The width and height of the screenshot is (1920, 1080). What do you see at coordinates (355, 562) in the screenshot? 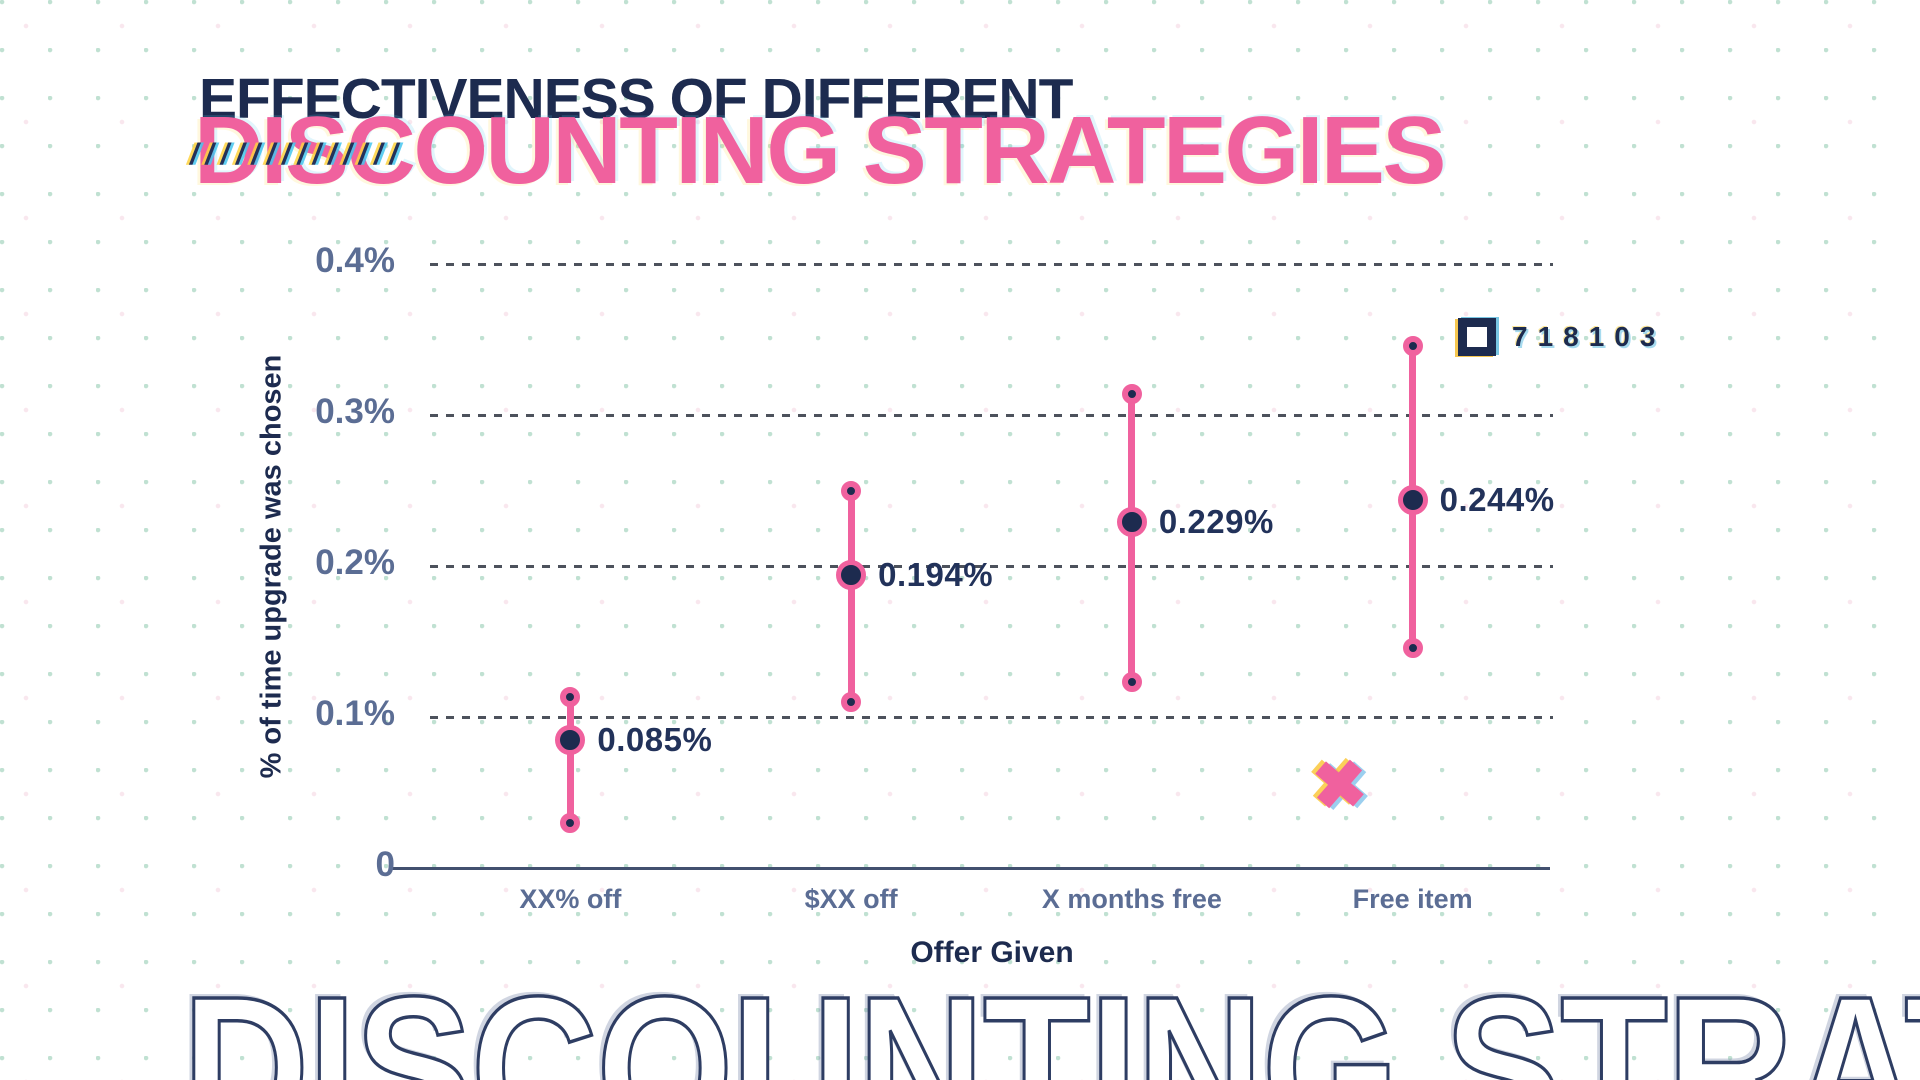
I see `y-tick-label: 0.2%` at bounding box center [355, 562].